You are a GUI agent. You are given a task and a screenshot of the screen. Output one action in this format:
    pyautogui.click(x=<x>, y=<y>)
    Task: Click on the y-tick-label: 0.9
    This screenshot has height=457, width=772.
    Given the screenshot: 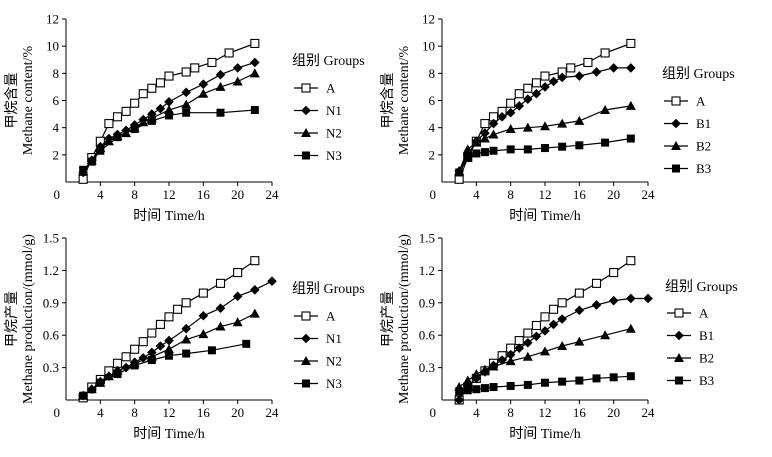 What is the action you would take?
    pyautogui.click(x=427, y=302)
    